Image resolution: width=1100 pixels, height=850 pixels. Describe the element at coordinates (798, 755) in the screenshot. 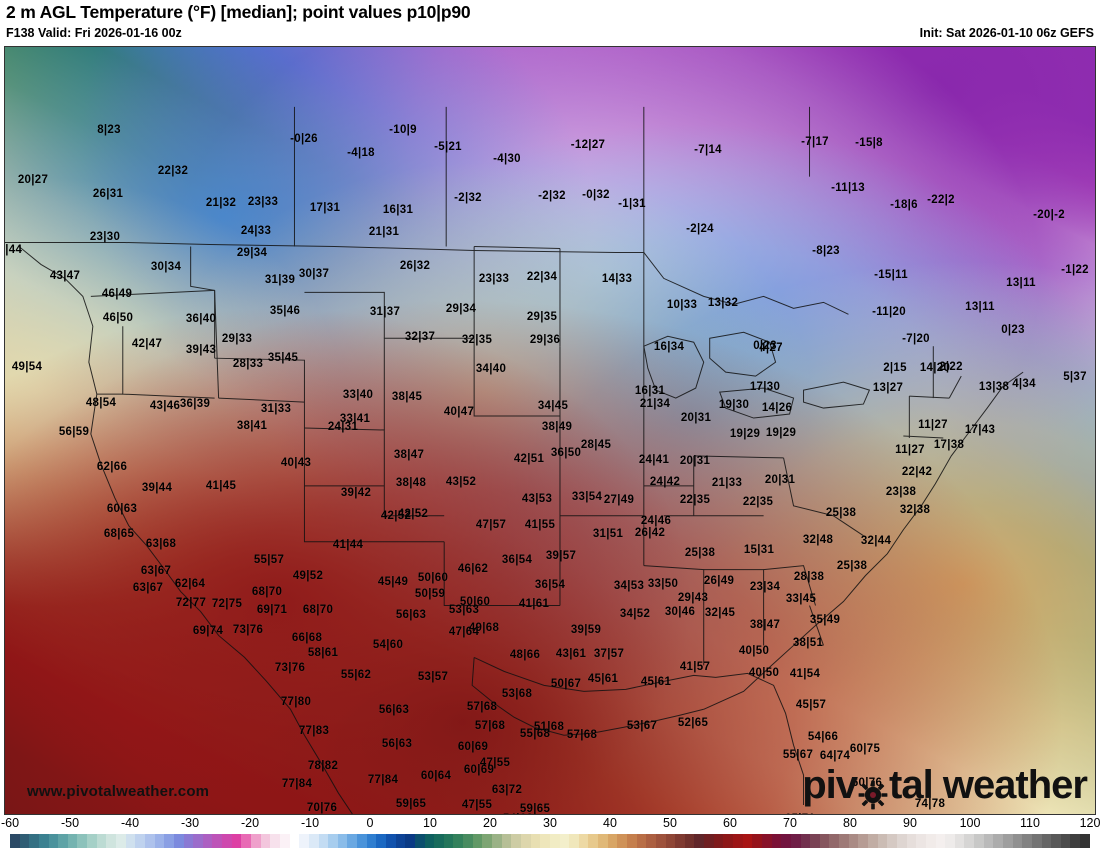

I see `point-value-label: 55|67` at that location.